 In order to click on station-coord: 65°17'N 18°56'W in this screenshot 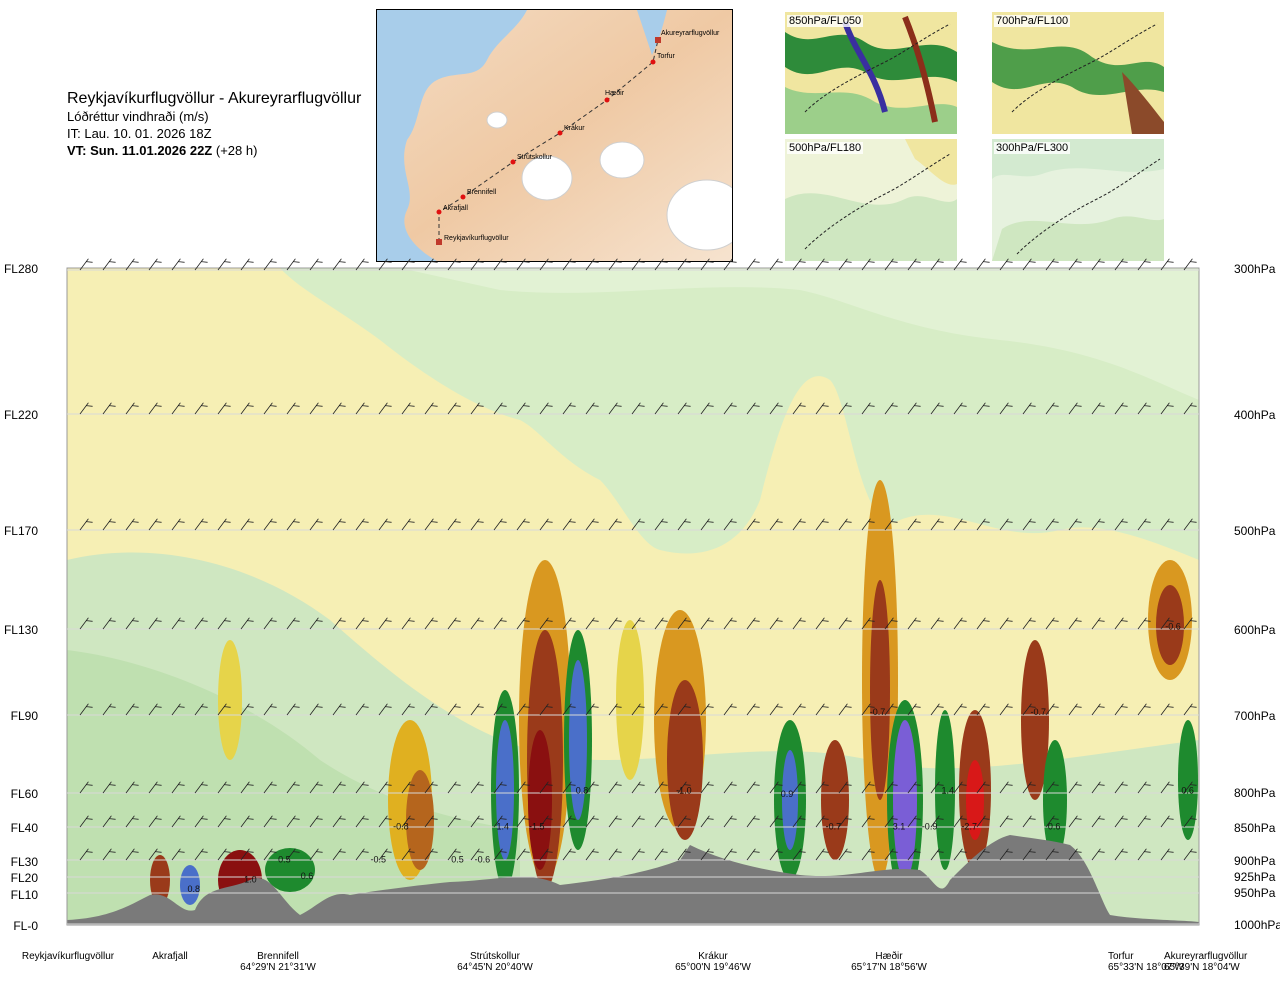, I will do `click(889, 967)`.